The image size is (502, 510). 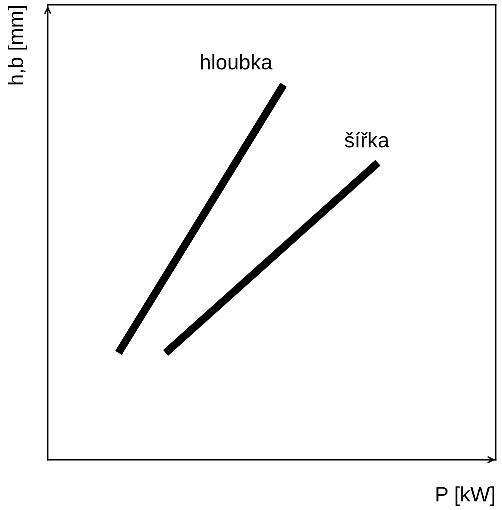 I want to click on y-axis-title: h,b [mm], so click(x=18, y=45).